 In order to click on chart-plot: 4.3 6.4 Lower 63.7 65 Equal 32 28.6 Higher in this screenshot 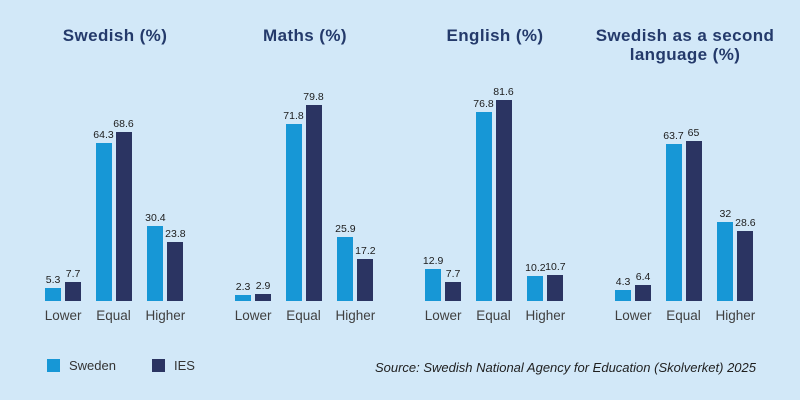, I will do `click(685, 205)`.